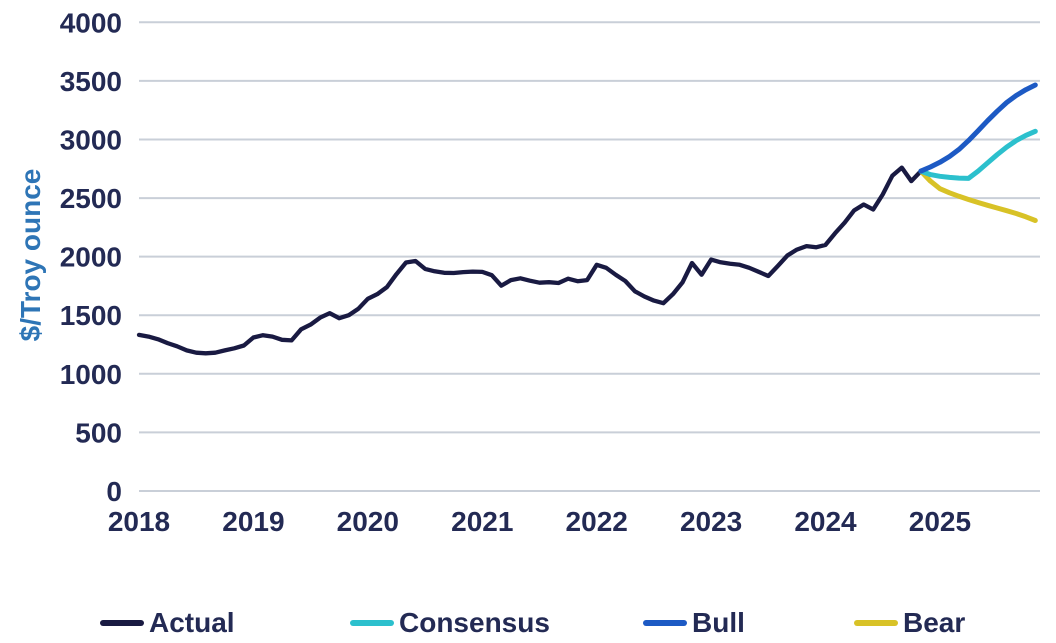 The height and width of the screenshot is (643, 1056). Describe the element at coordinates (978, 154) in the screenshot. I see `series-line-consensus` at that location.